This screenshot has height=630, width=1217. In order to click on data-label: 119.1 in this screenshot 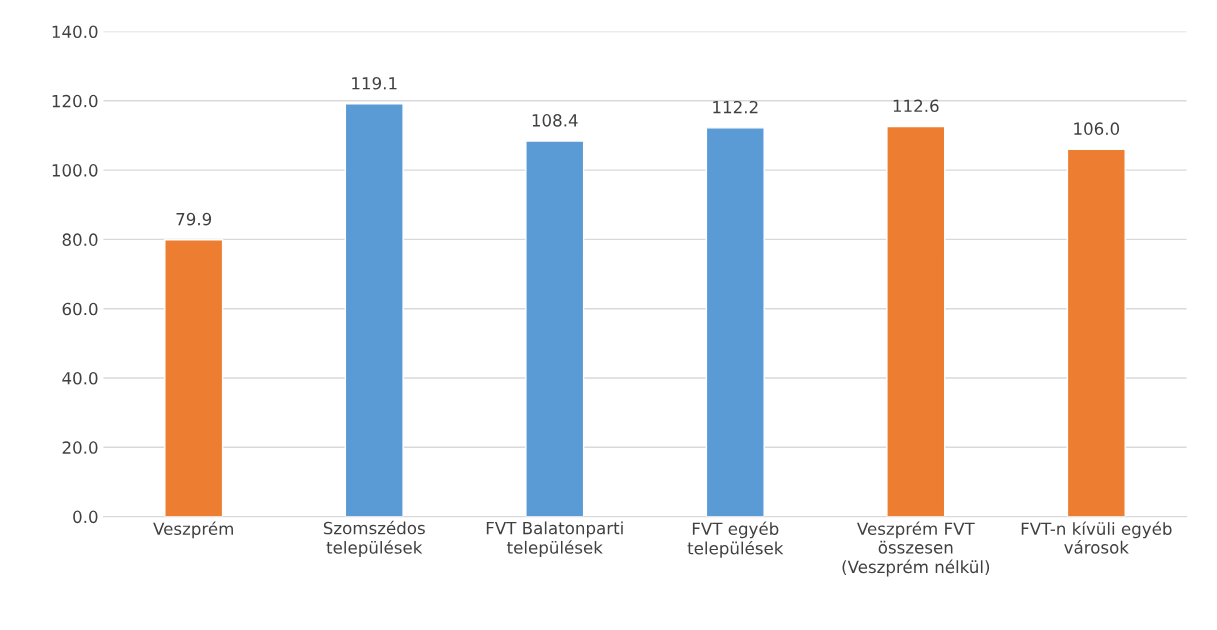, I will do `click(374, 83)`.